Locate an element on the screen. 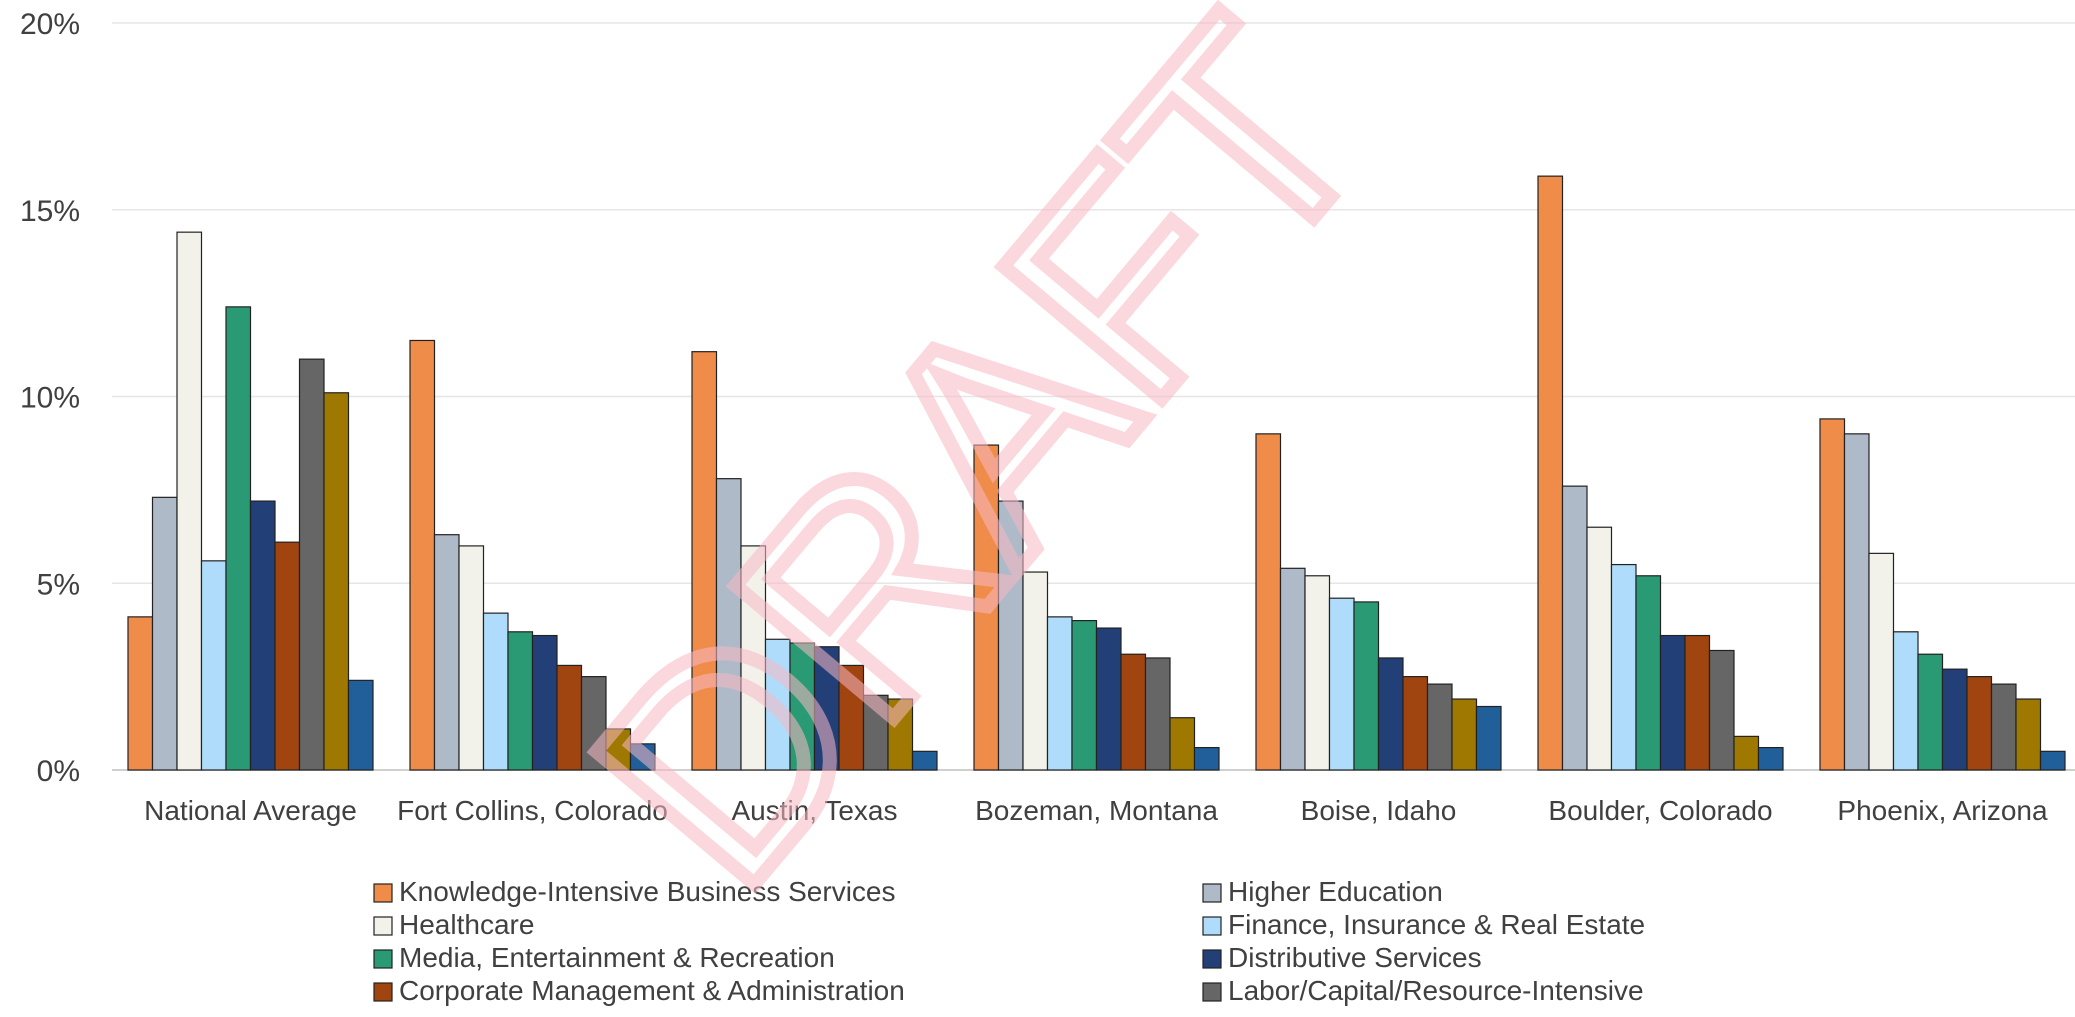  legend-label: Healthcare is located at coordinates (466, 924).